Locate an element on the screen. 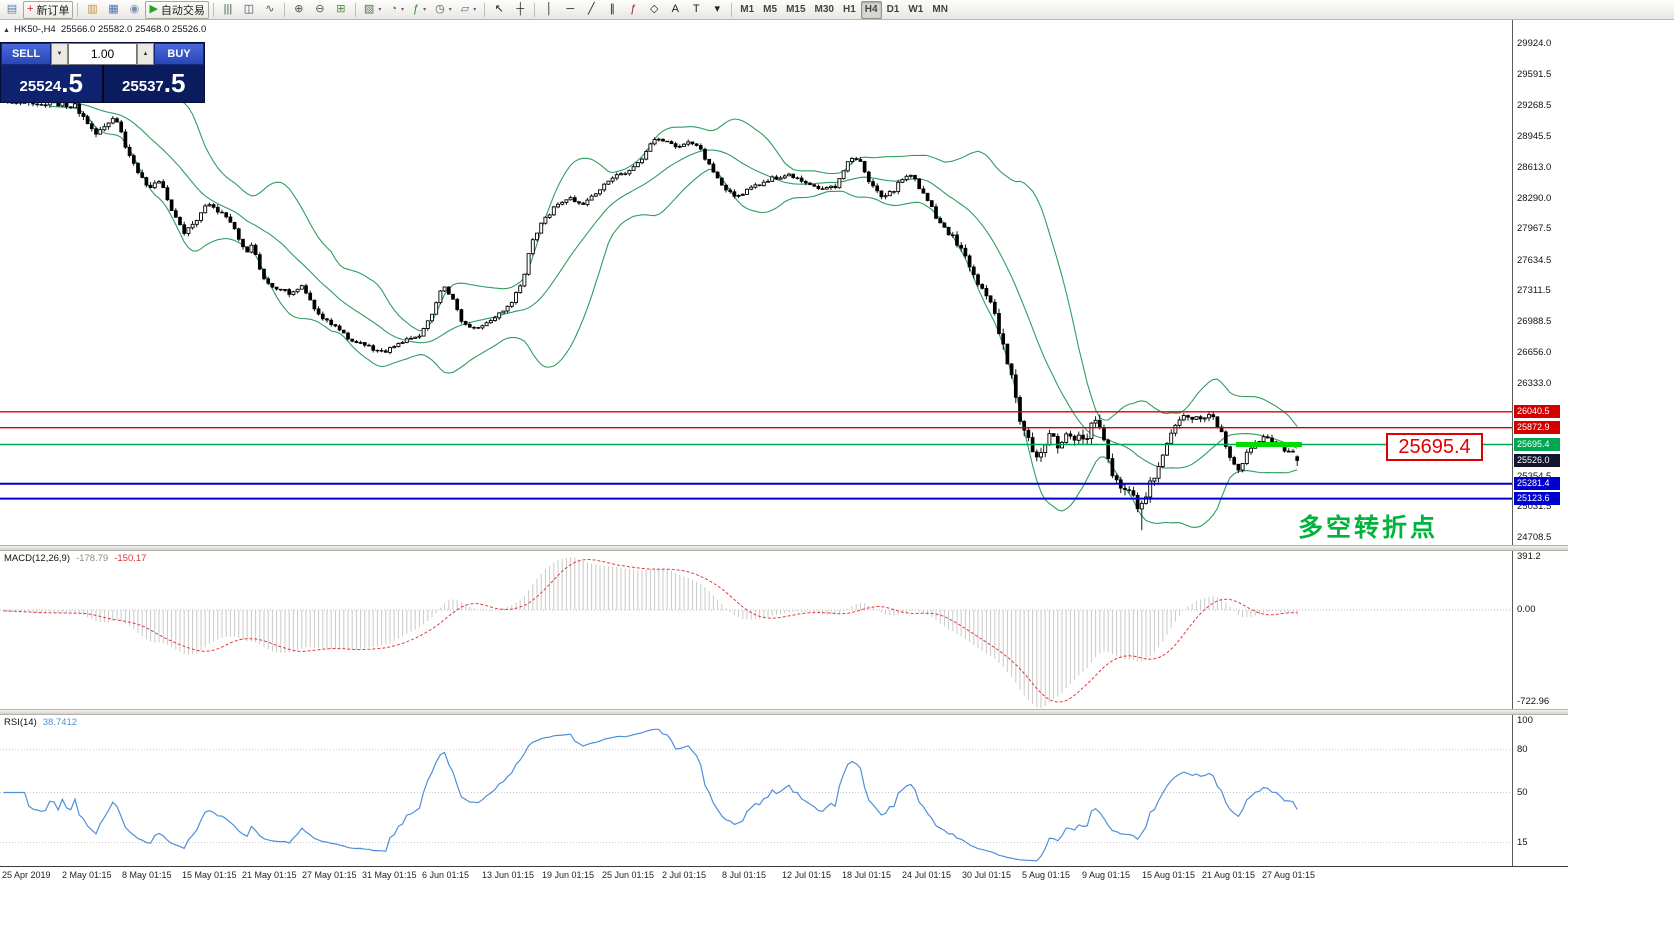  label-button: T is located at coordinates (696, 10).